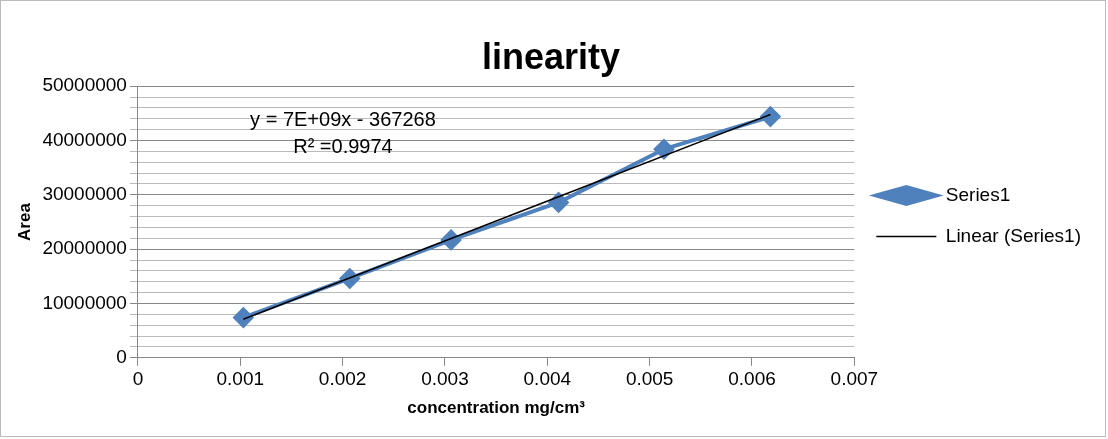  I want to click on y-axis-title: Area, so click(24, 221).